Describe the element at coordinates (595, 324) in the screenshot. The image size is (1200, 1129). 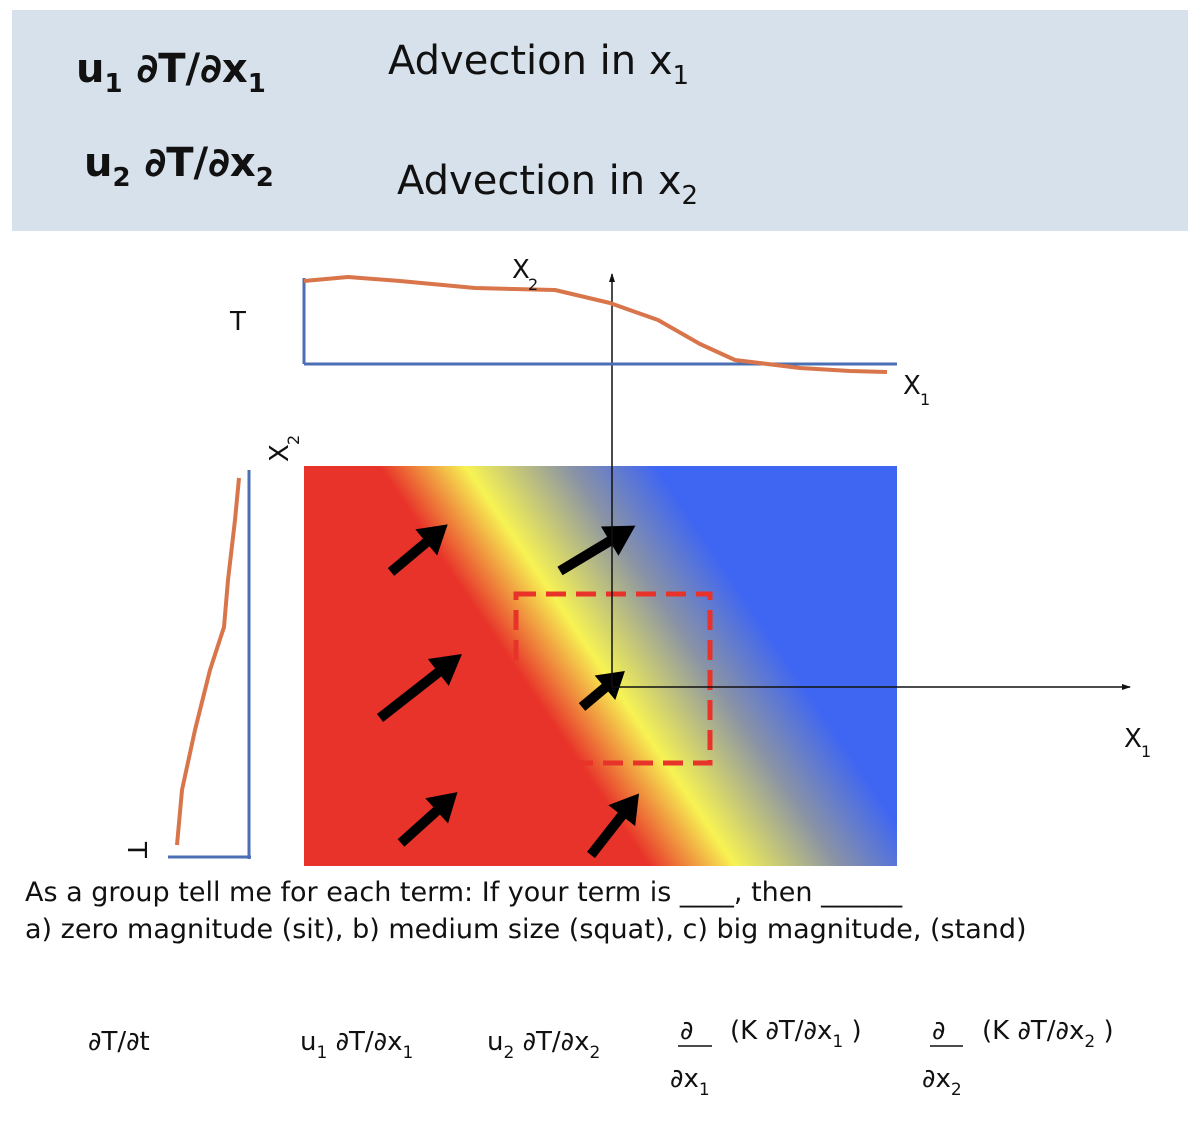
I see `top-profile-curve` at that location.